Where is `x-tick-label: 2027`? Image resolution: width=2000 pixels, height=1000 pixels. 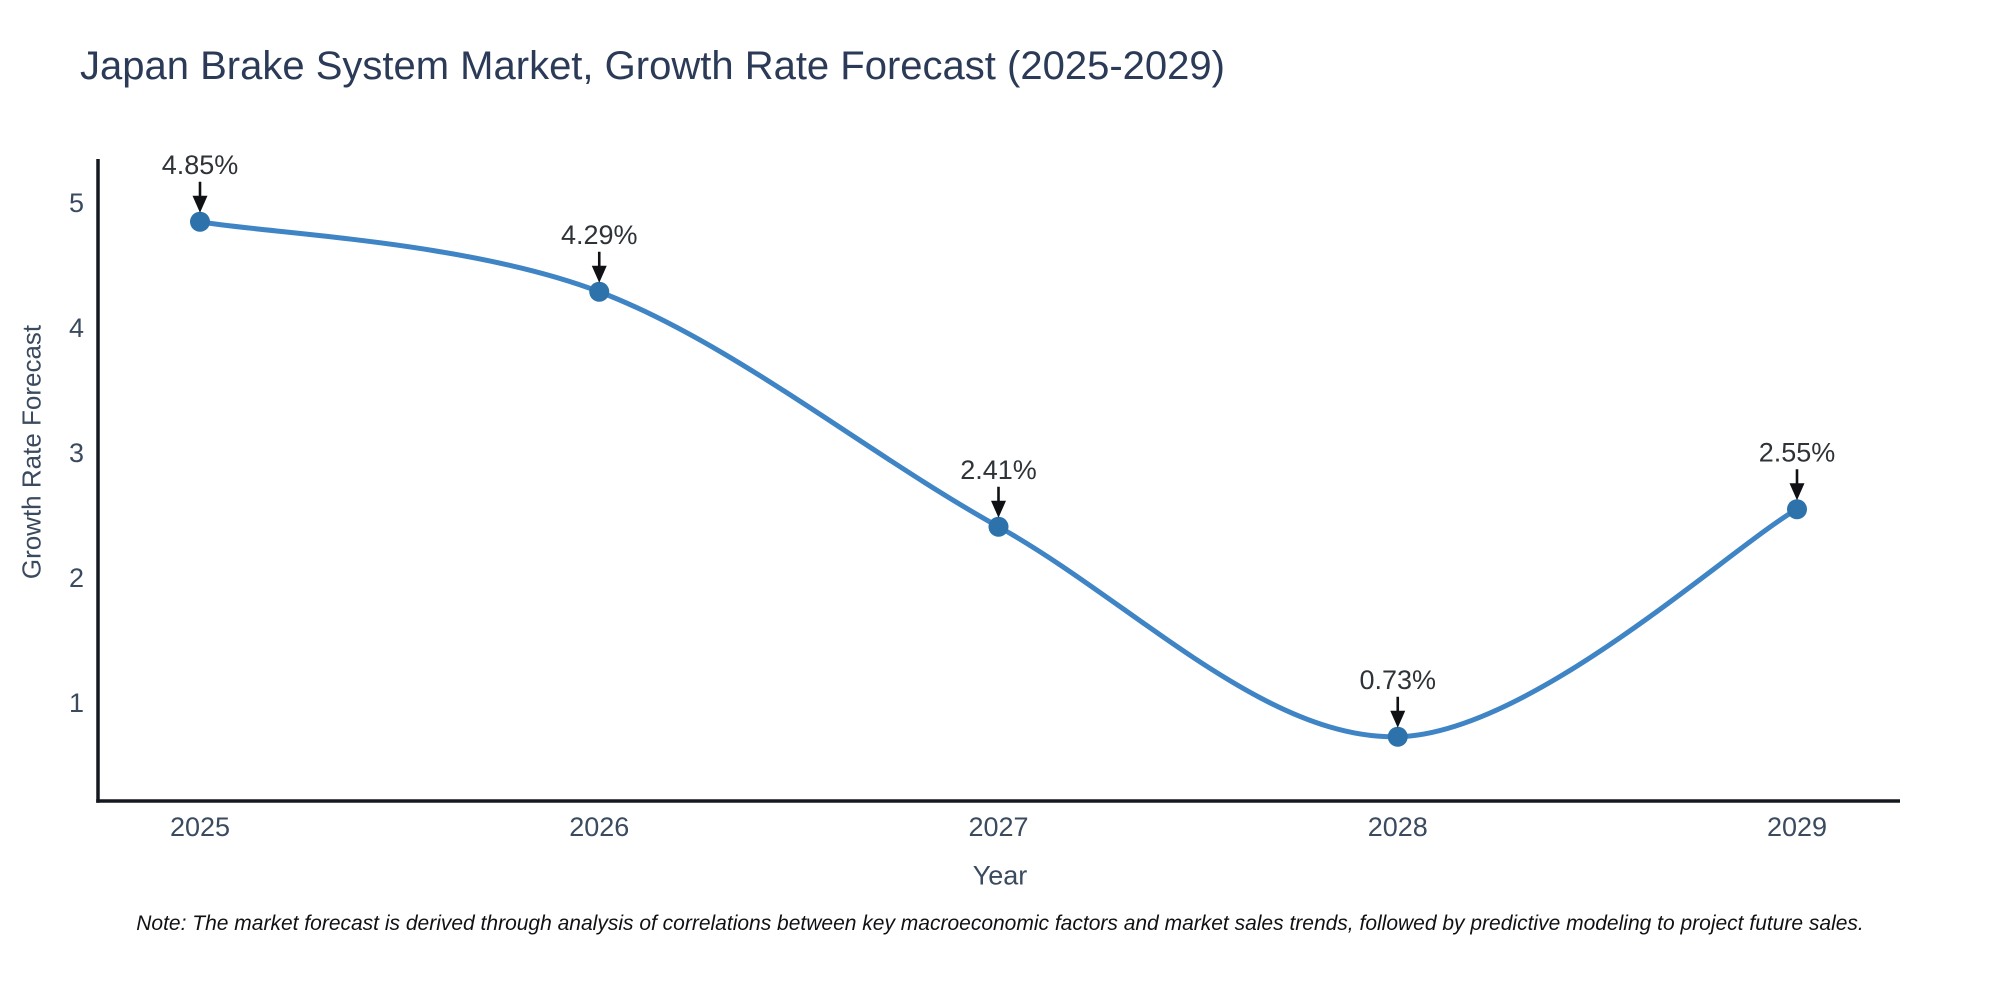
x-tick-label: 2027 is located at coordinates (998, 827).